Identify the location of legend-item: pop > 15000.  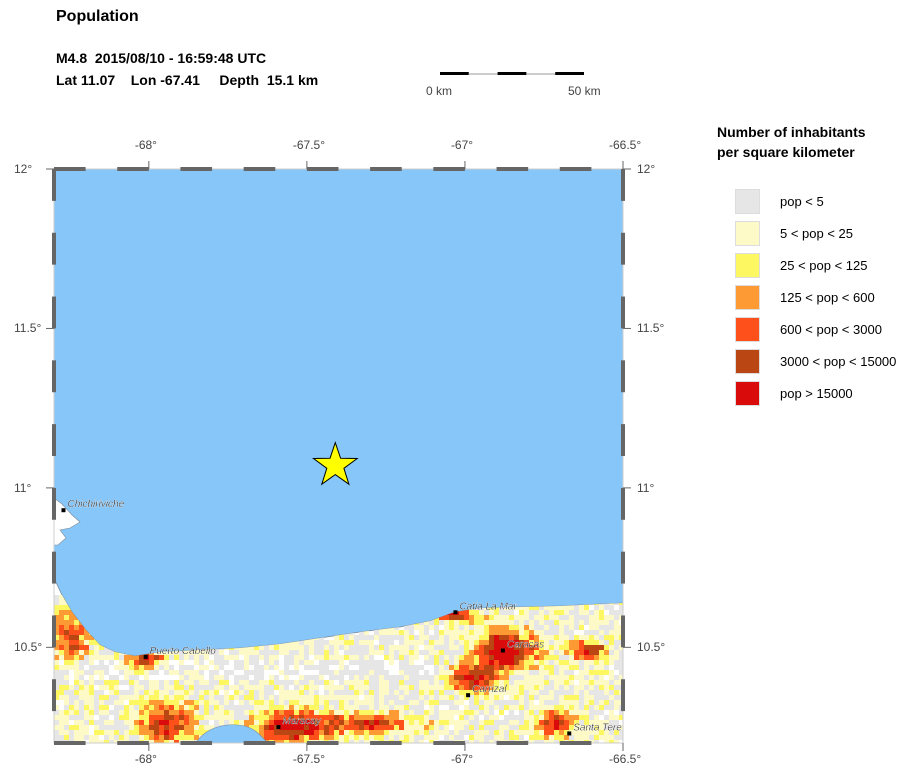
(794, 393).